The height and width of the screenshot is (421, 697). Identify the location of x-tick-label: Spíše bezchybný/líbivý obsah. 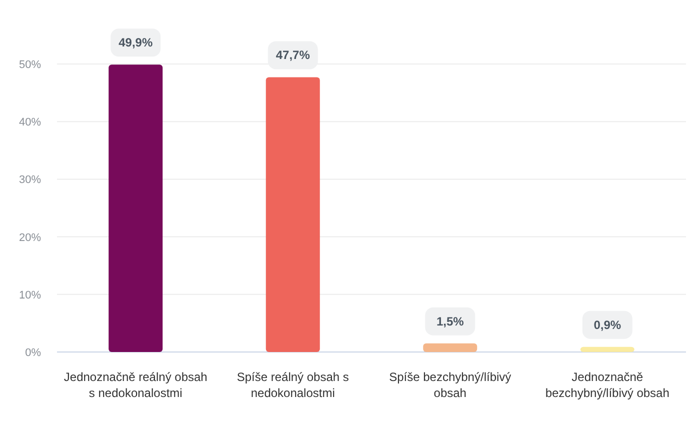
(450, 385).